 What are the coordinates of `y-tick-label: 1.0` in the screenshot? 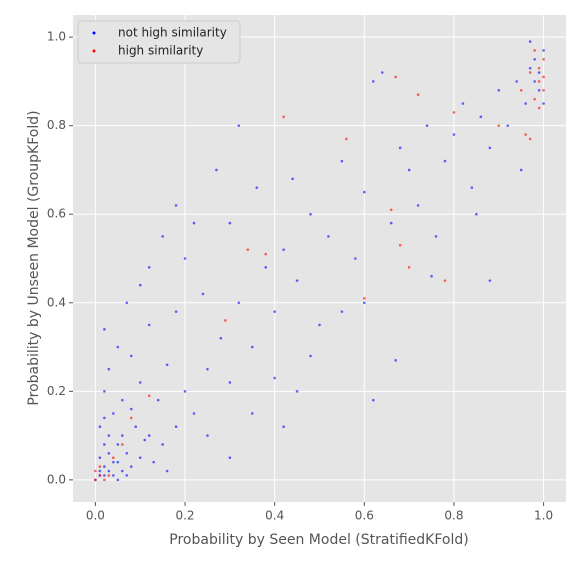 It's located at (56, 37).